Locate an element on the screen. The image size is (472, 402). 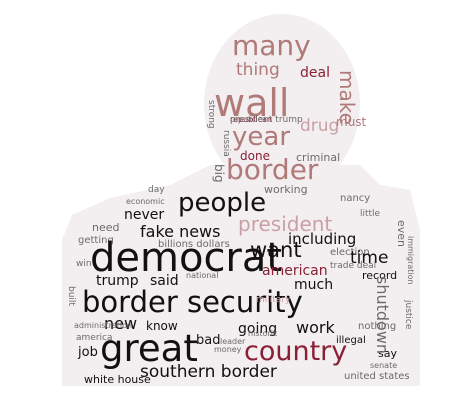
word-republican: republican is located at coordinates (251, 119).